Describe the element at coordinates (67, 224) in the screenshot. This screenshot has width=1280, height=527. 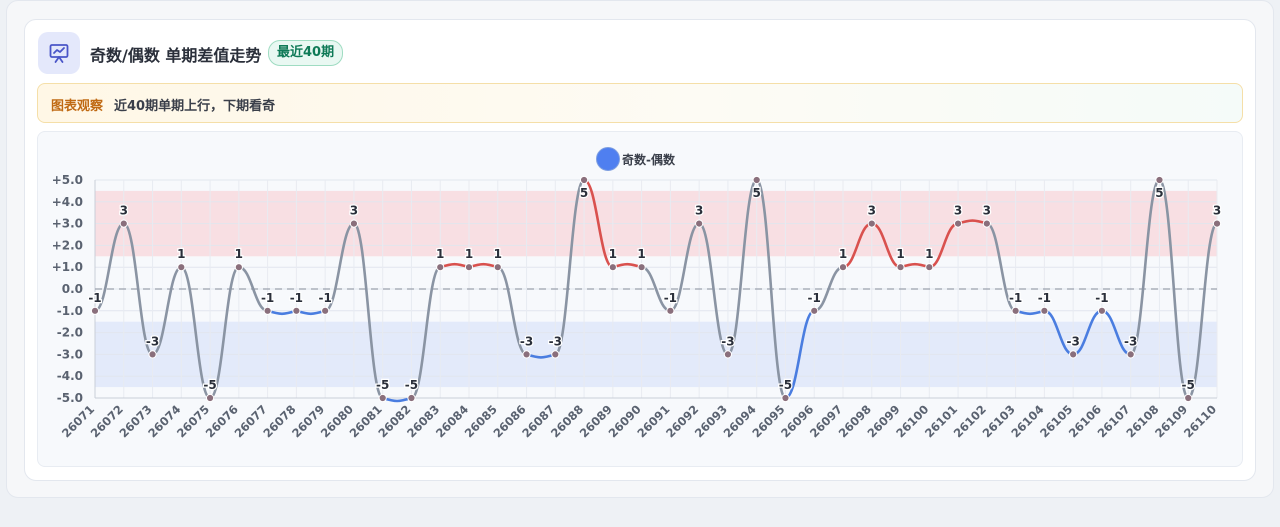
I see `y-tick-label: +3.0` at that location.